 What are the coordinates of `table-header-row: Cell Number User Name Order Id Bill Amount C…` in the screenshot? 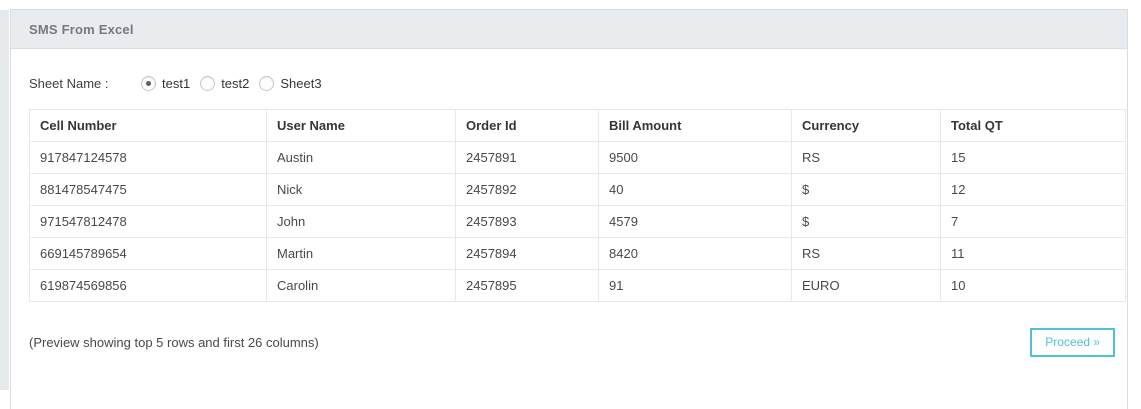 It's located at (577, 125).